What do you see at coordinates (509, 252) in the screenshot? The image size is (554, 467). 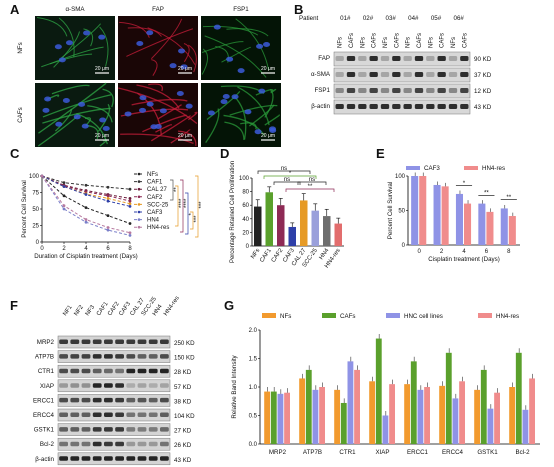 I see `x-tick-label: 8` at bounding box center [509, 252].